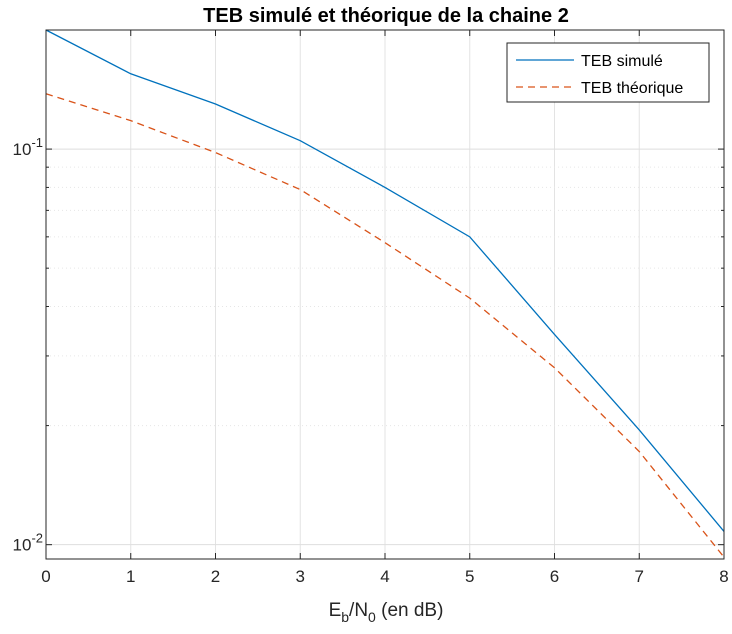 The width and height of the screenshot is (732, 634). Describe the element at coordinates (639, 576) in the screenshot. I see `x-tick-label: 7` at that location.